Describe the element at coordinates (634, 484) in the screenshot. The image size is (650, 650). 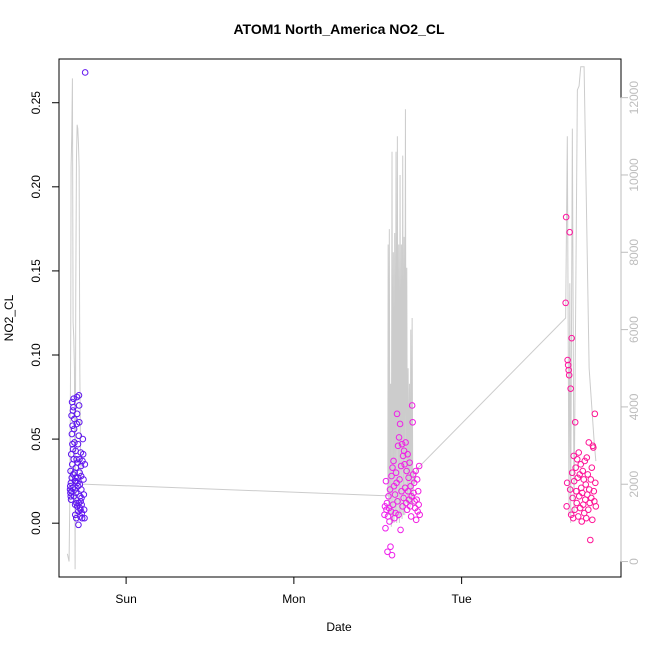
I see `y2-tick-label: 2000` at that location.